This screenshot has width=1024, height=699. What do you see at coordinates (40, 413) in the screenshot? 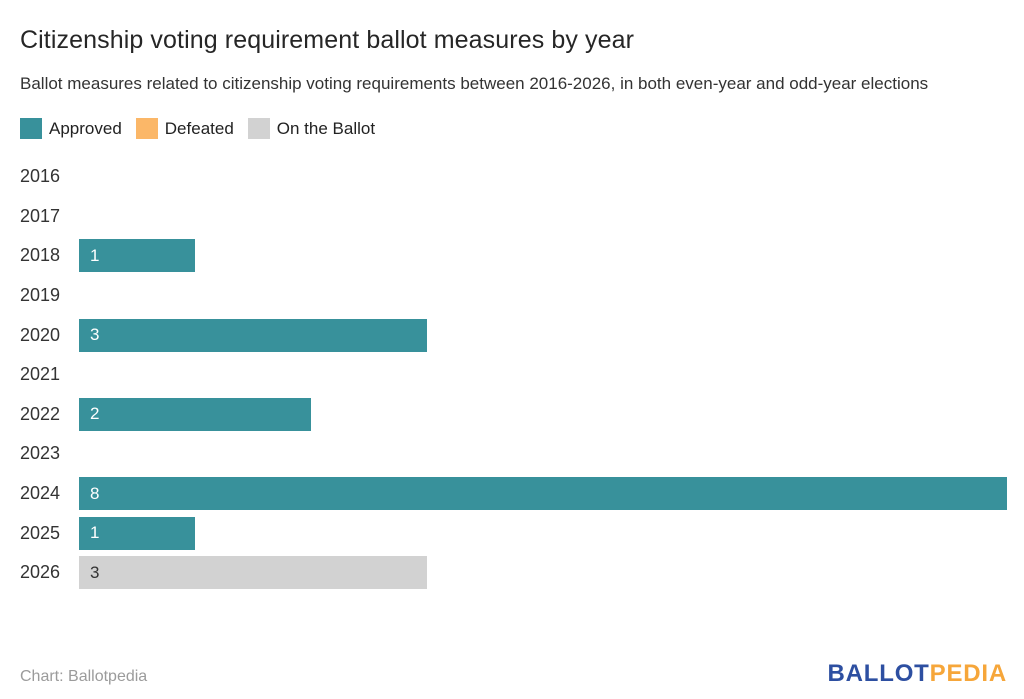
I see `year-label: 2022` at bounding box center [40, 413].